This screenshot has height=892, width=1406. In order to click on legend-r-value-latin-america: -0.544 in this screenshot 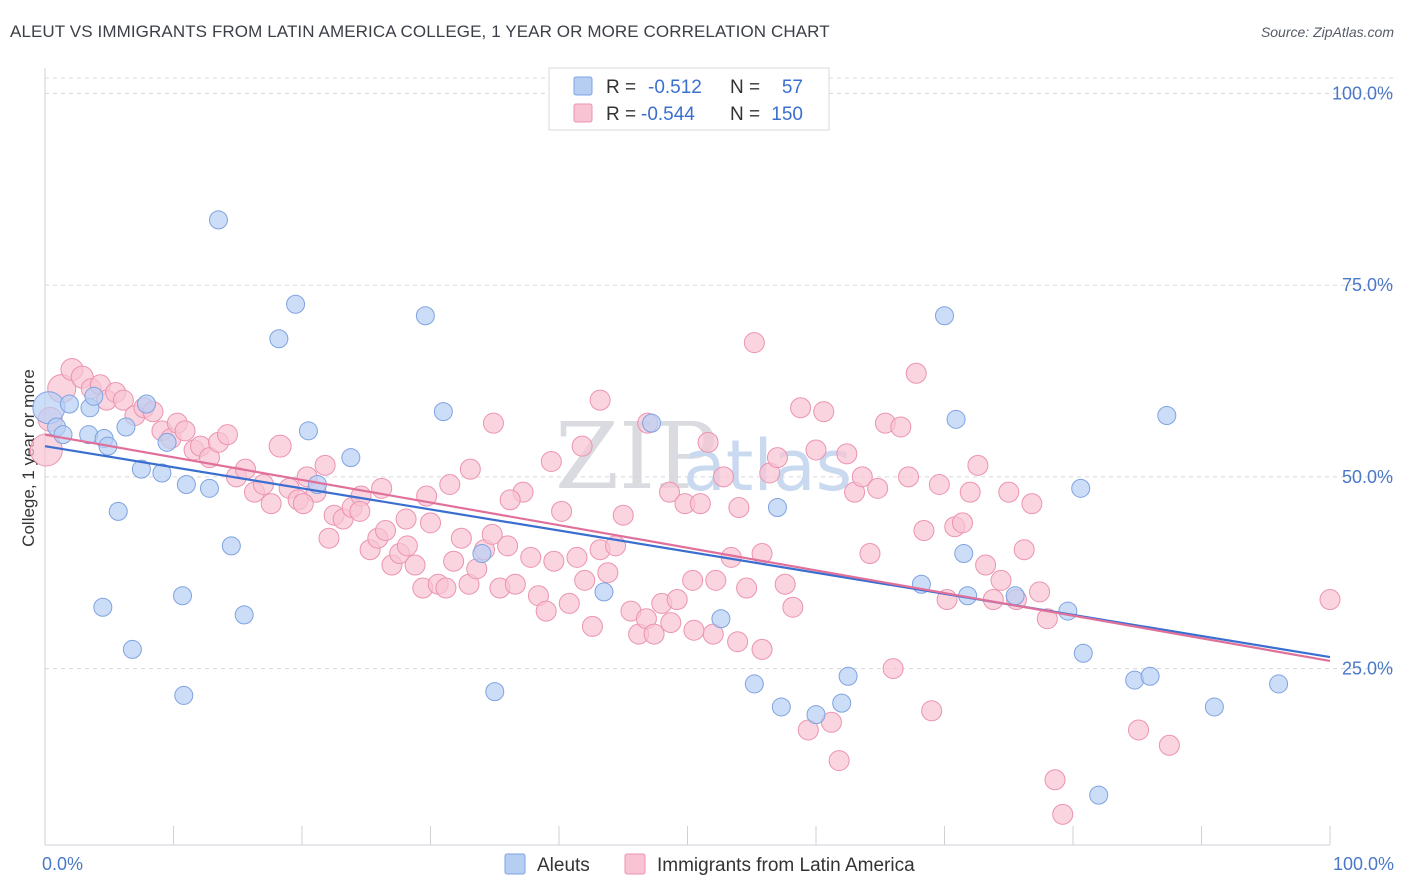, I will do `click(668, 114)`.